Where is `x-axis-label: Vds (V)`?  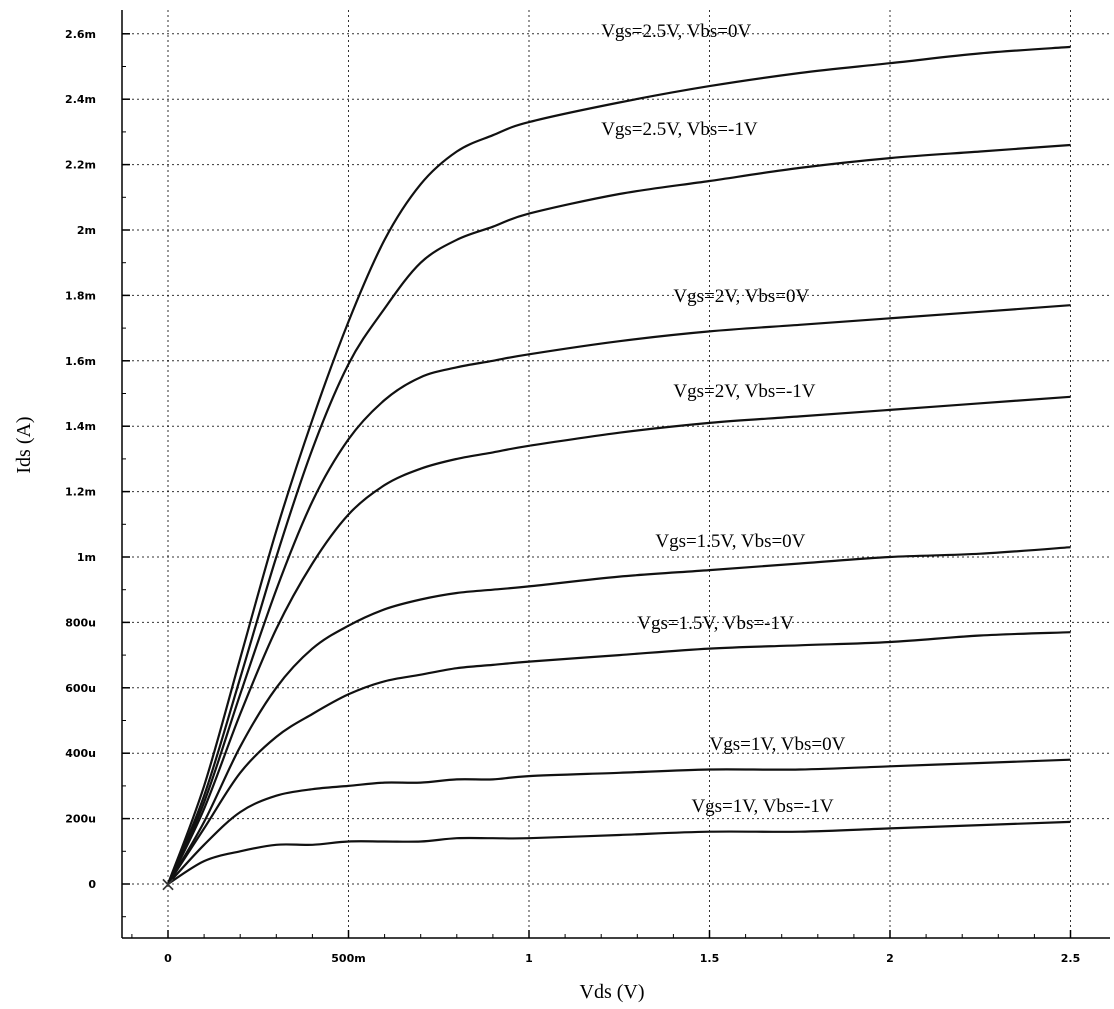 x-axis-label: Vds (V) is located at coordinates (612, 992).